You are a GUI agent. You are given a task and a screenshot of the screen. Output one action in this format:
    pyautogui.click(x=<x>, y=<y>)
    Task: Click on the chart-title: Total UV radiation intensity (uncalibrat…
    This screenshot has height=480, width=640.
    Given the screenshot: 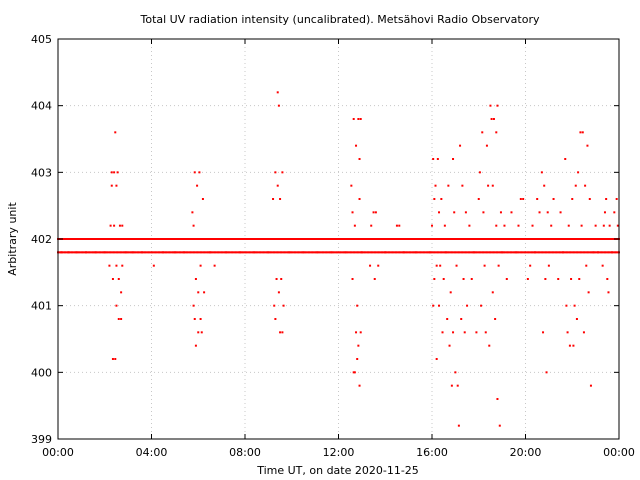 What is the action you would take?
    pyautogui.click(x=340, y=19)
    